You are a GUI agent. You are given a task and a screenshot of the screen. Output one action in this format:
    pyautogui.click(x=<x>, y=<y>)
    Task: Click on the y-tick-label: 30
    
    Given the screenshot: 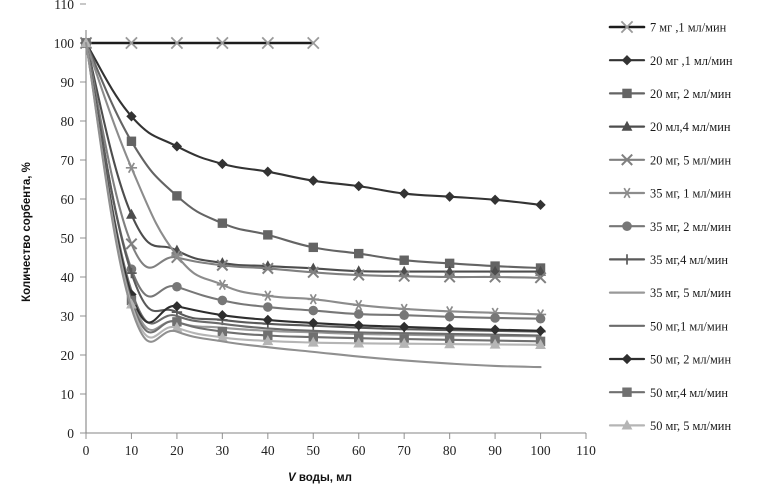 What is the action you would take?
    pyautogui.click(x=68, y=316)
    